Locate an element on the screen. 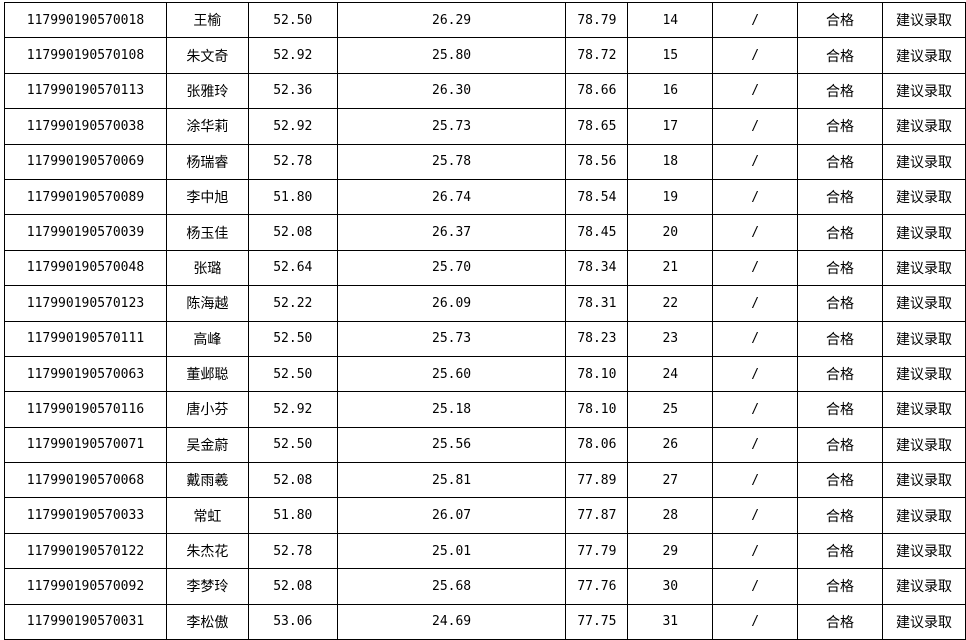  candidate-name-cell: 吴金蔚 is located at coordinates (207, 445).